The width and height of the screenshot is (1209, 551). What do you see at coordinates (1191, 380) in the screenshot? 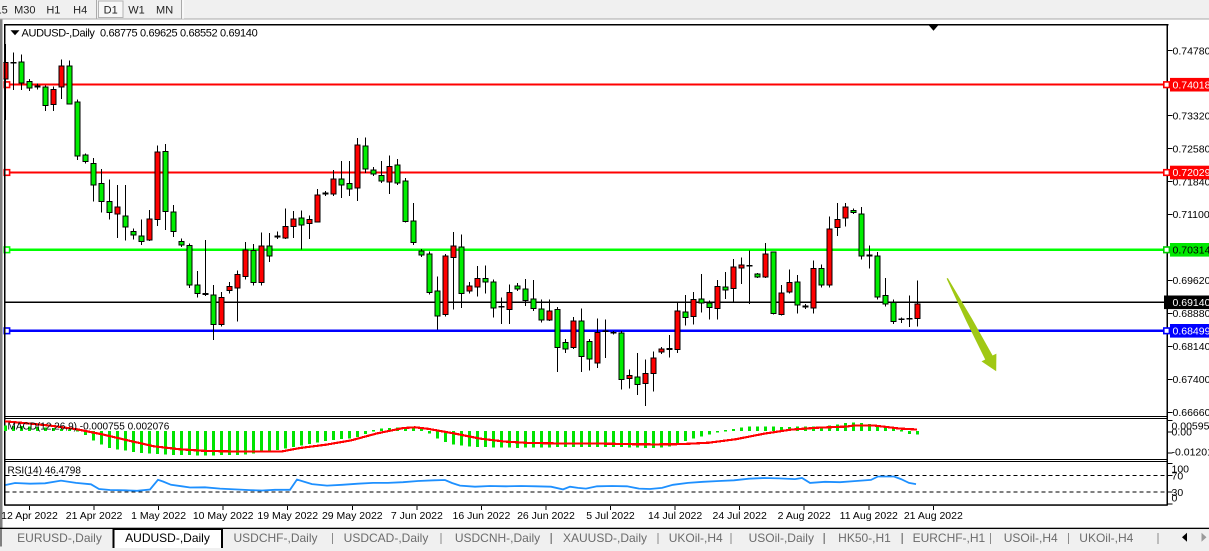
I see `svg-text: 0.67400` at bounding box center [1191, 380].